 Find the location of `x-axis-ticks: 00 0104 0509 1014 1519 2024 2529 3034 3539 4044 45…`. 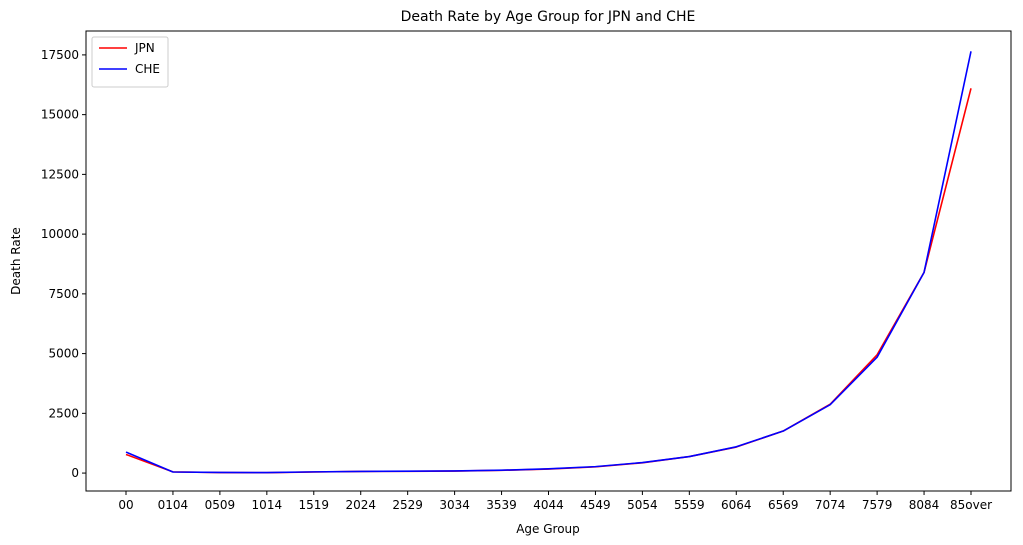

x-axis-ticks: 00 0104 0509 1014 1519 2024 2529 3034 3539 4044 45… is located at coordinates (555, 501).